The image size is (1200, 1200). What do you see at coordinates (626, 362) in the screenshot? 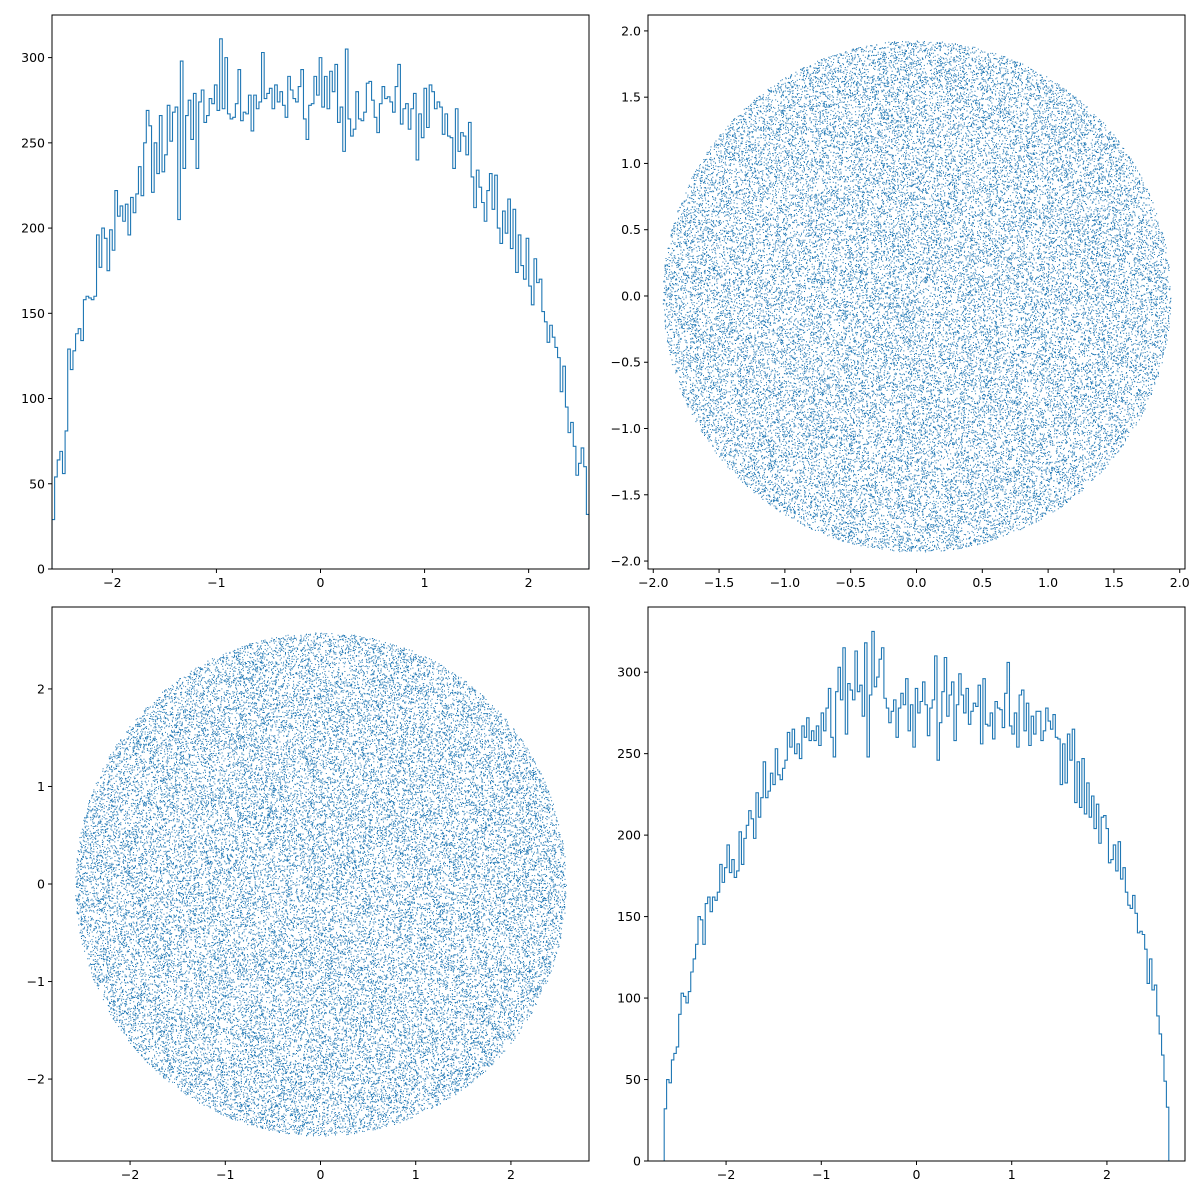
I see `y-tick-label: −0.5` at bounding box center [626, 362].